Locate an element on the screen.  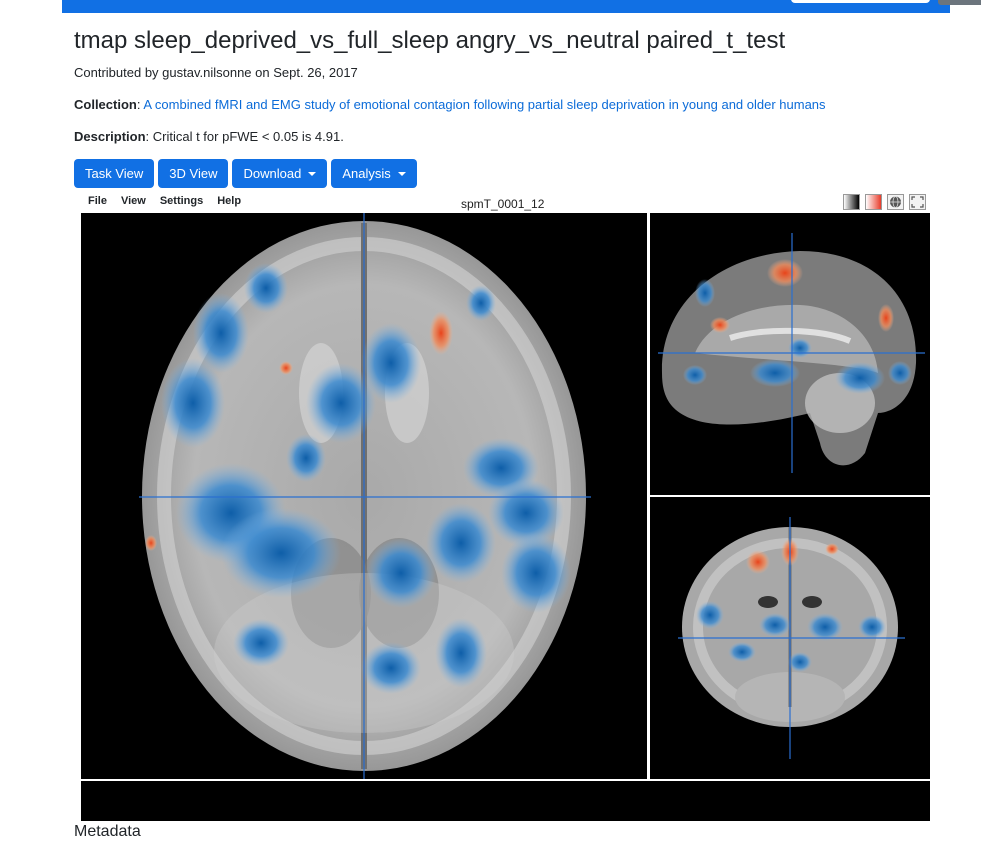
download-label: Download is located at coordinates (272, 173).